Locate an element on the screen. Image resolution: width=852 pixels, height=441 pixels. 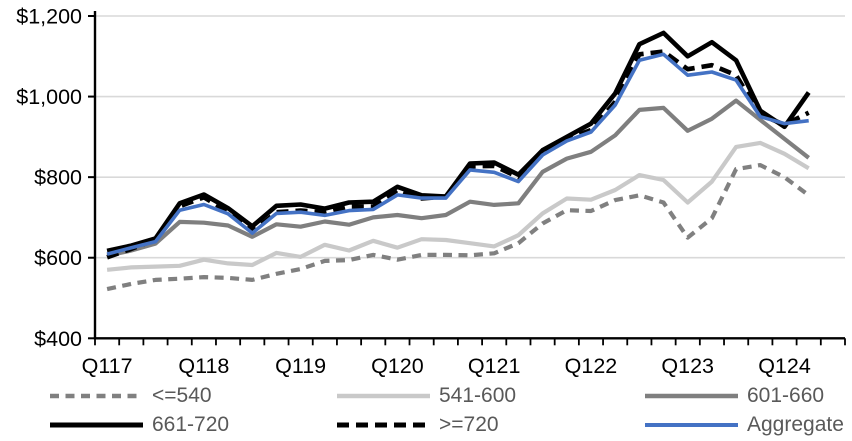
x-axis-label: Q124 is located at coordinates (784, 366).